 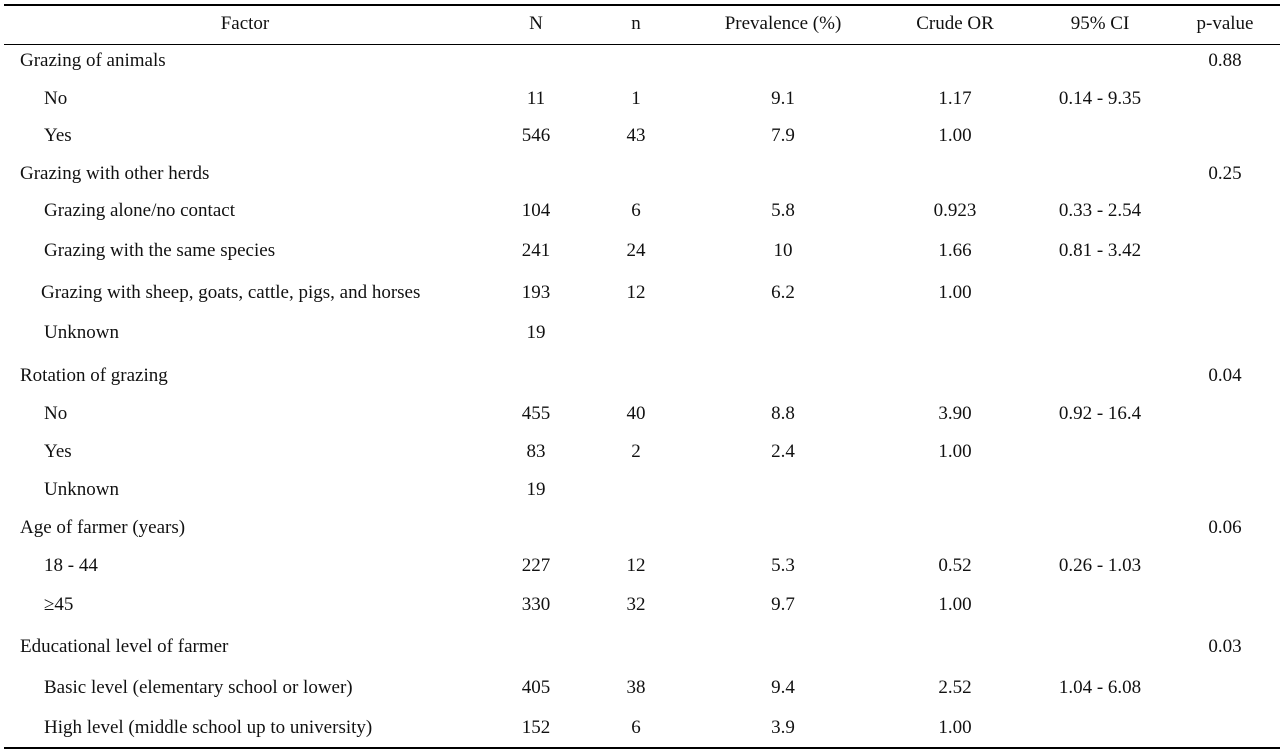 I want to click on table-row: Yes 546 43 7.9 1.00, so click(x=642, y=136).